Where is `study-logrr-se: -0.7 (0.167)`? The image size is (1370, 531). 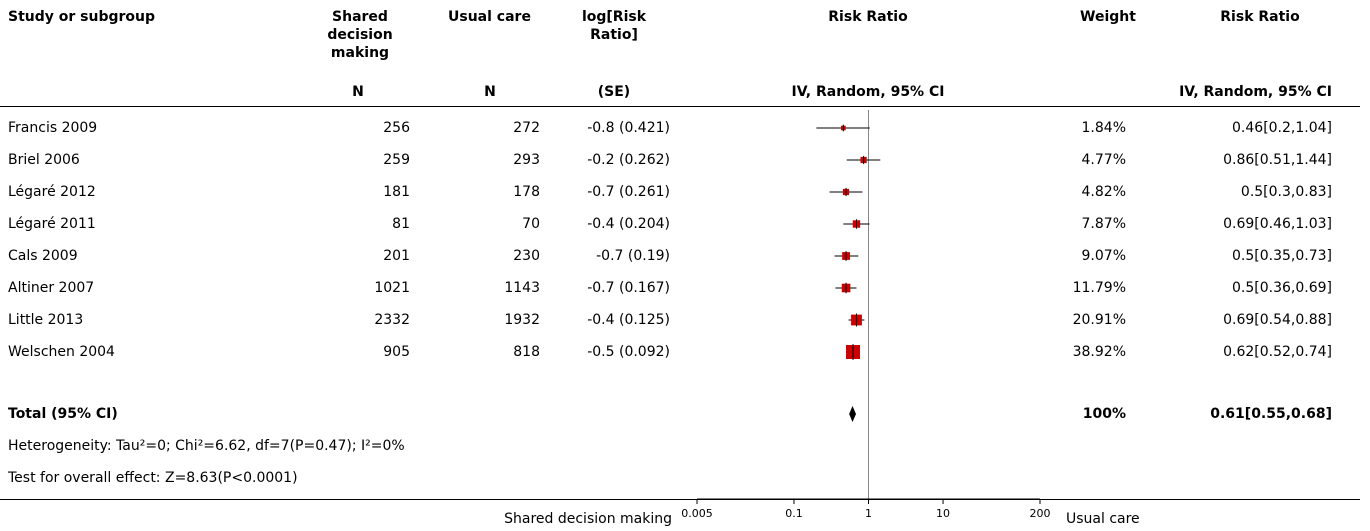 study-logrr-se: -0.7 (0.167) is located at coordinates (628, 288).